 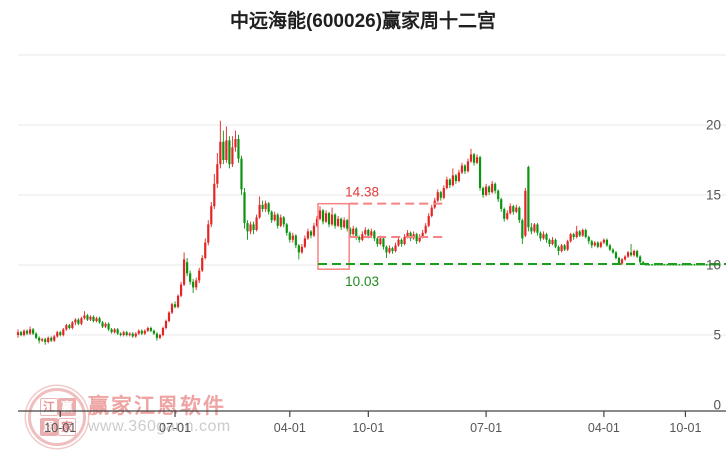 I want to click on x-axis-tick-label: 10-01, so click(x=368, y=428).